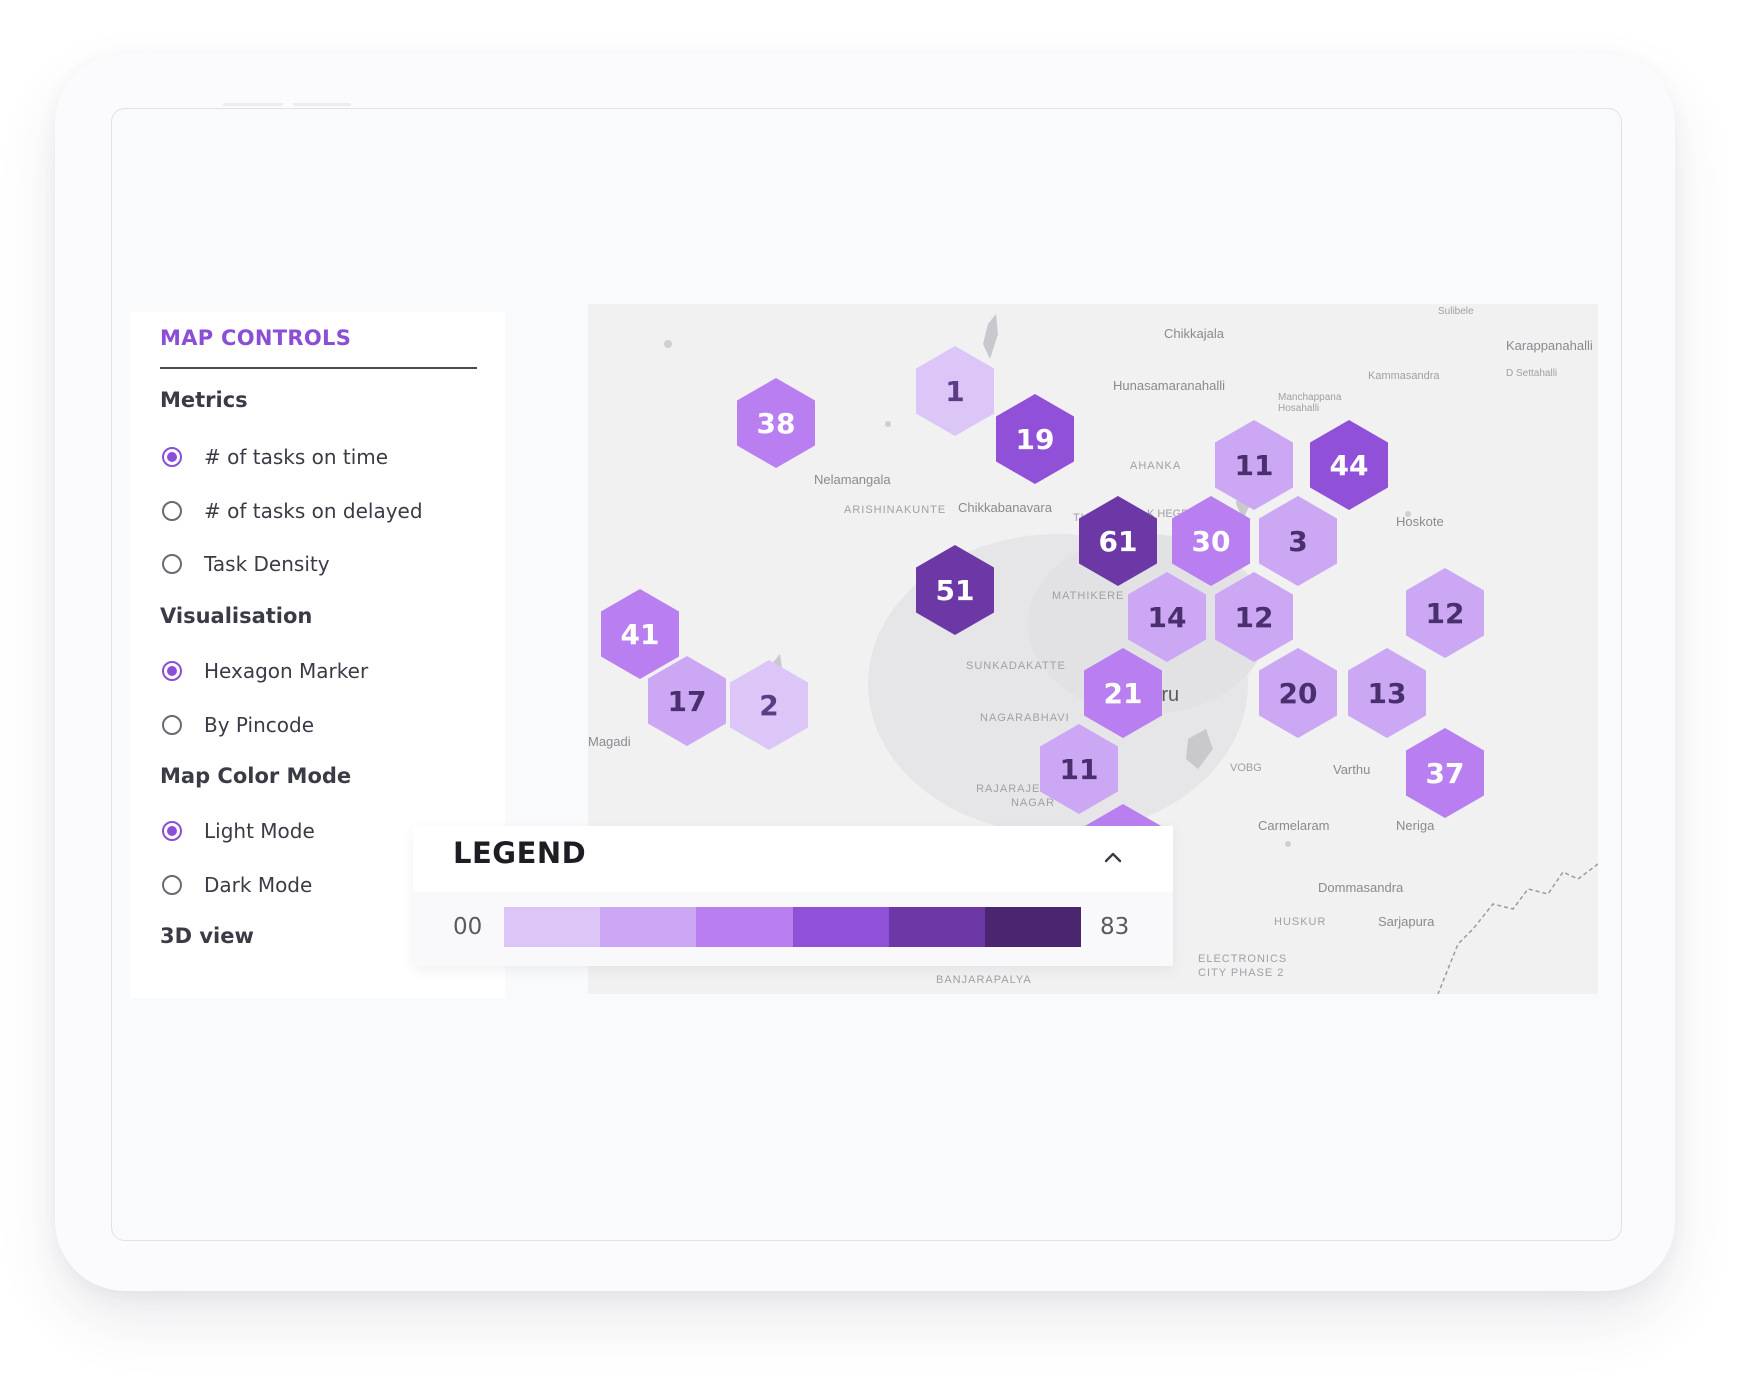  Describe the element at coordinates (1169, 385) in the screenshot. I see `map-place-label: Hunasamaranahalli` at that location.